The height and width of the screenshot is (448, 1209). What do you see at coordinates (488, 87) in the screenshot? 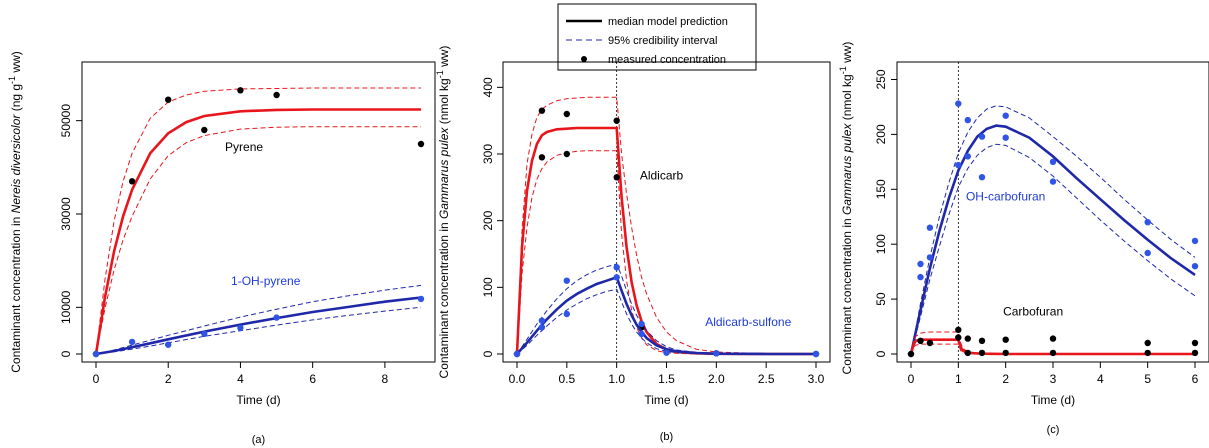
I see `y-tick-label: 400` at bounding box center [488, 87].